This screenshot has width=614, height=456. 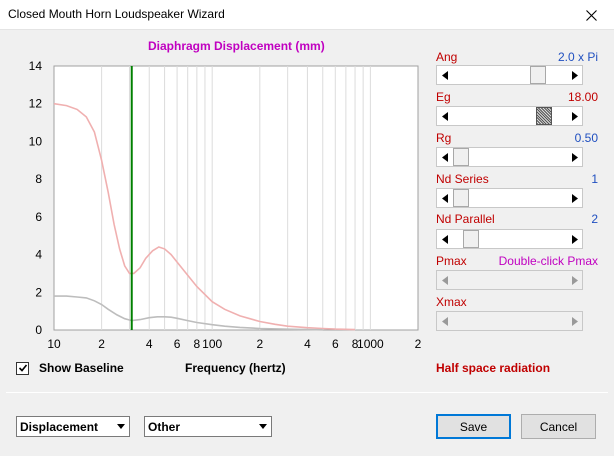 I want to click on eg-slider-thumb, so click(x=544, y=116).